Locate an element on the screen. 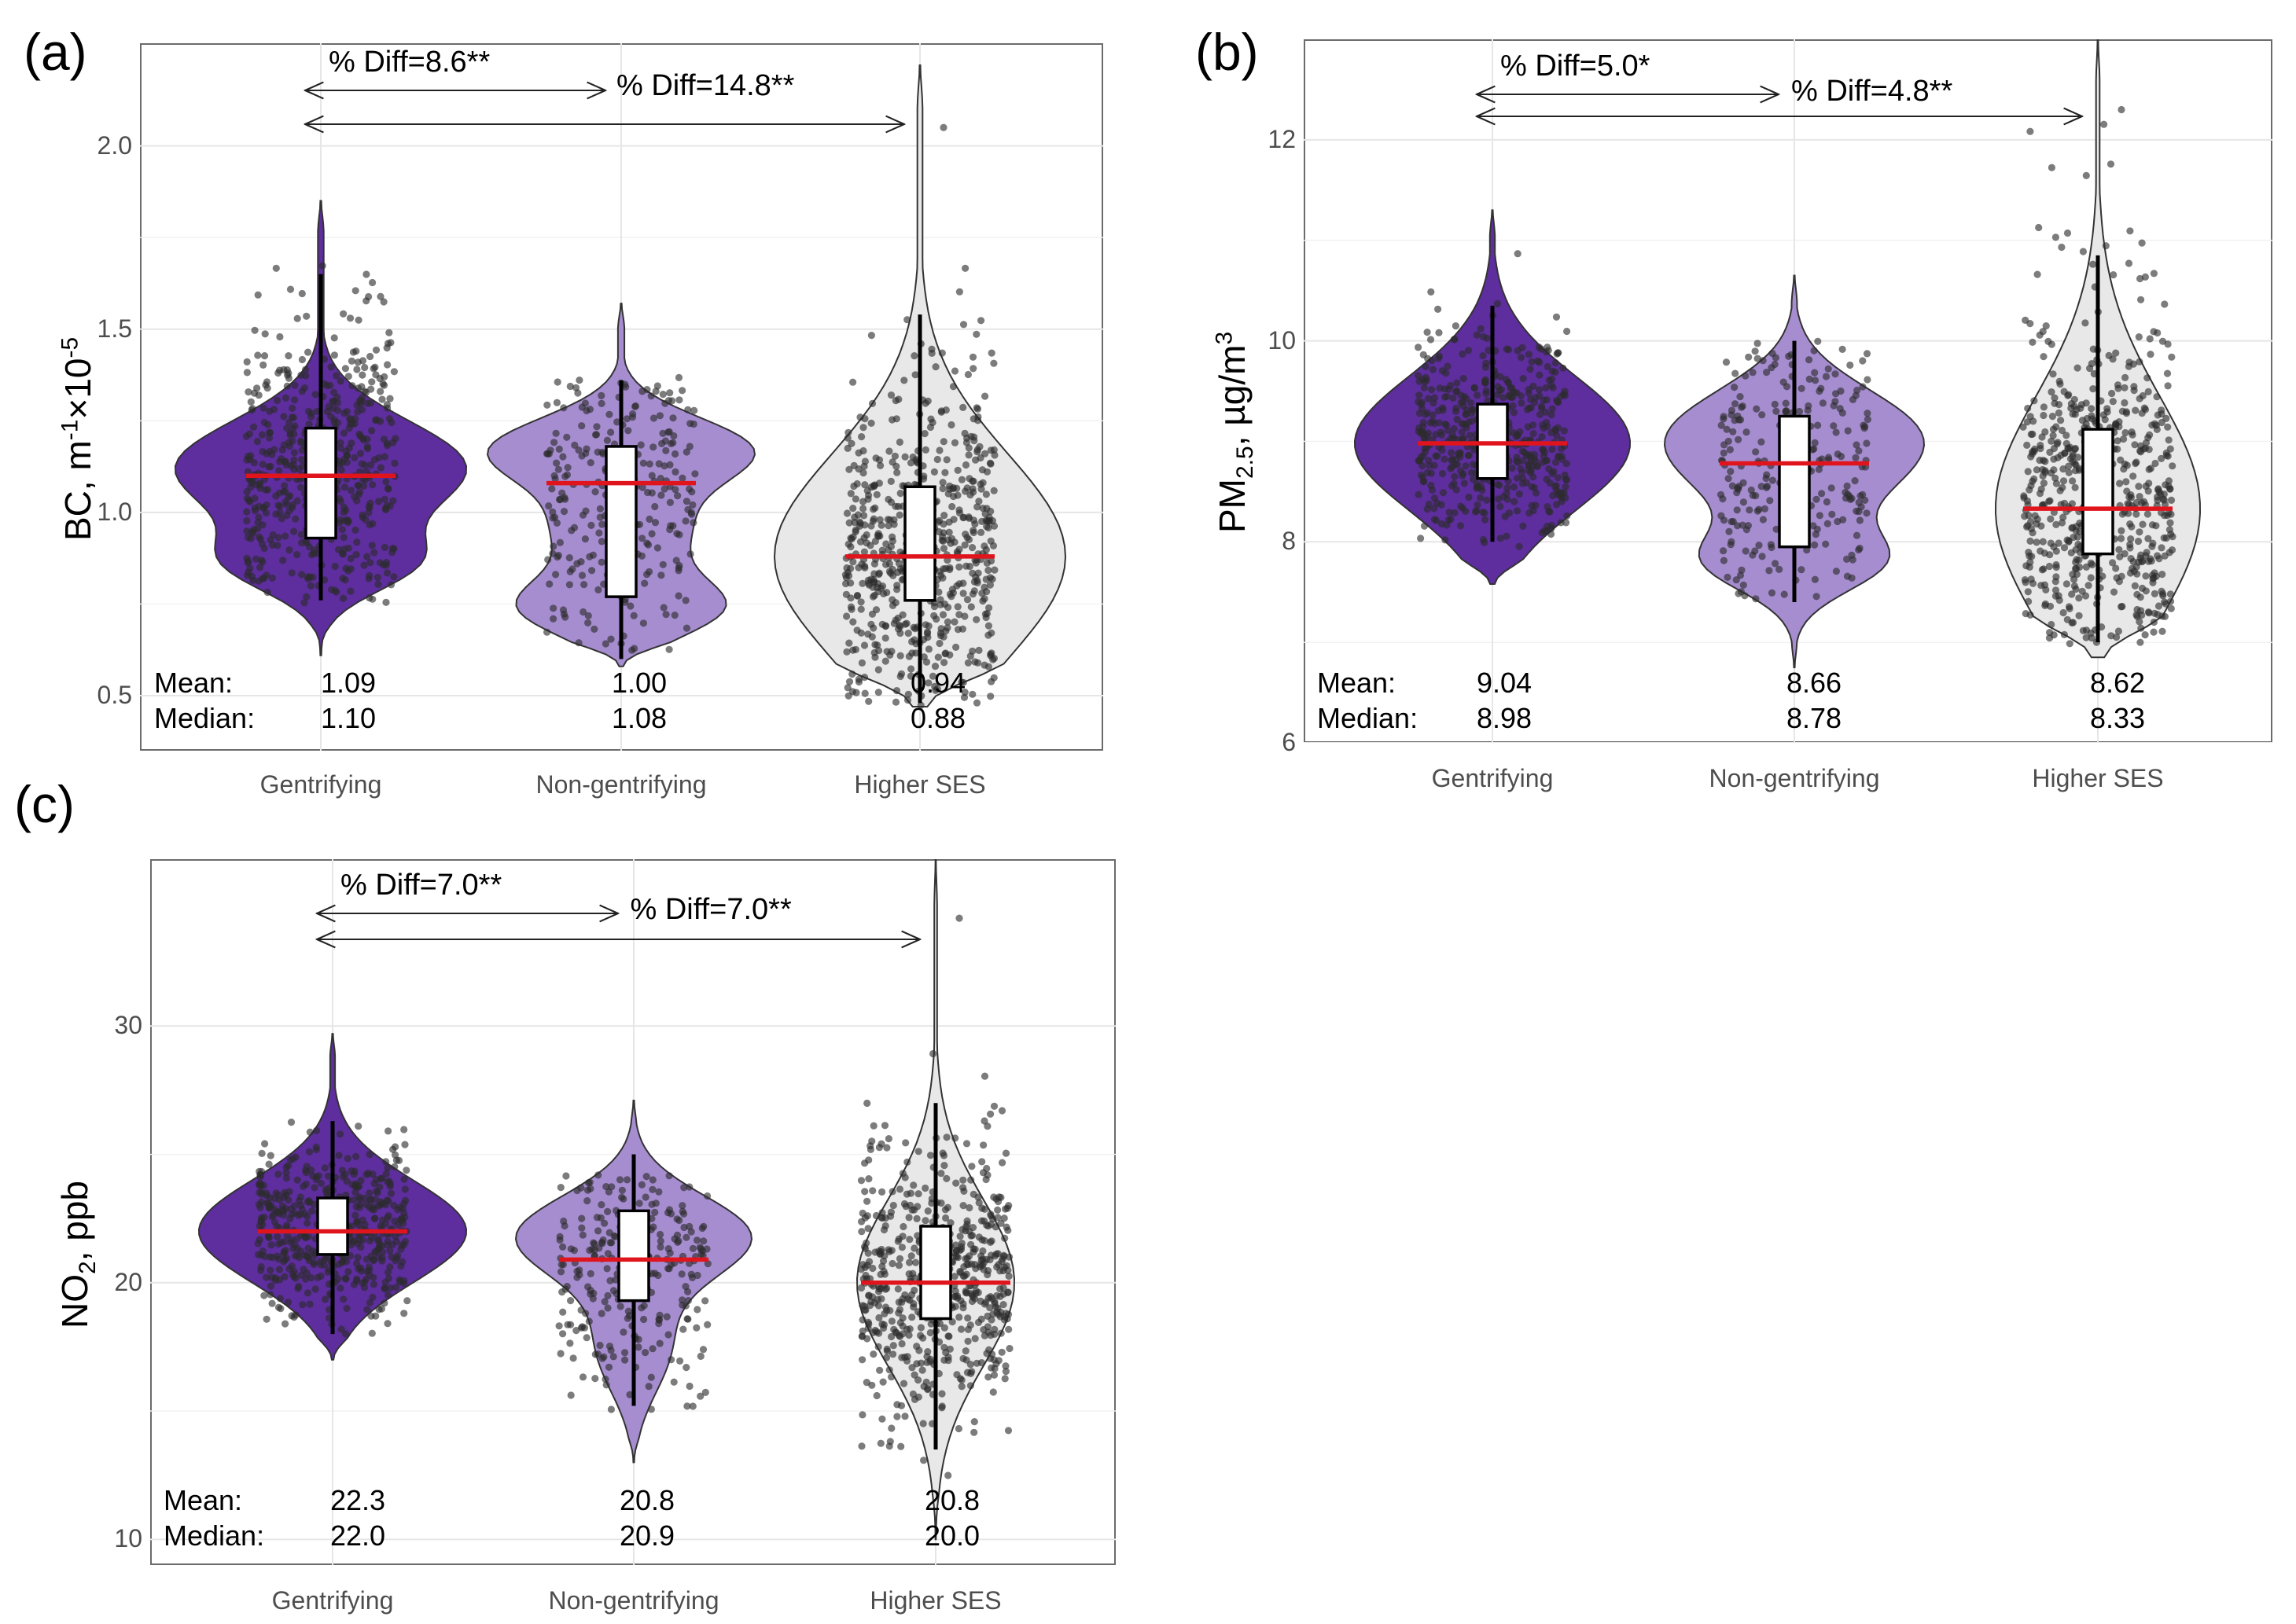 This screenshot has width=2296, height=1624. mean-value: 9.04 is located at coordinates (1505, 683).